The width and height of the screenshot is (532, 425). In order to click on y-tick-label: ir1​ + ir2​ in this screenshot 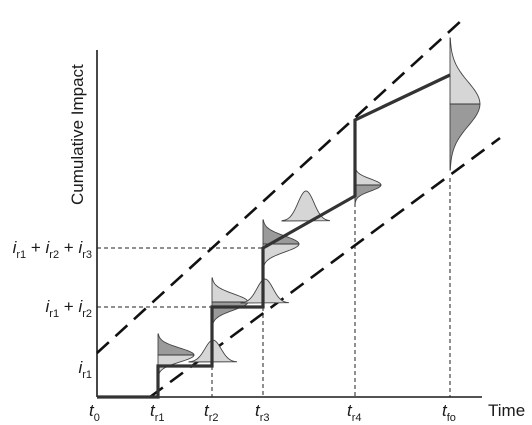, I will do `click(69, 308)`.